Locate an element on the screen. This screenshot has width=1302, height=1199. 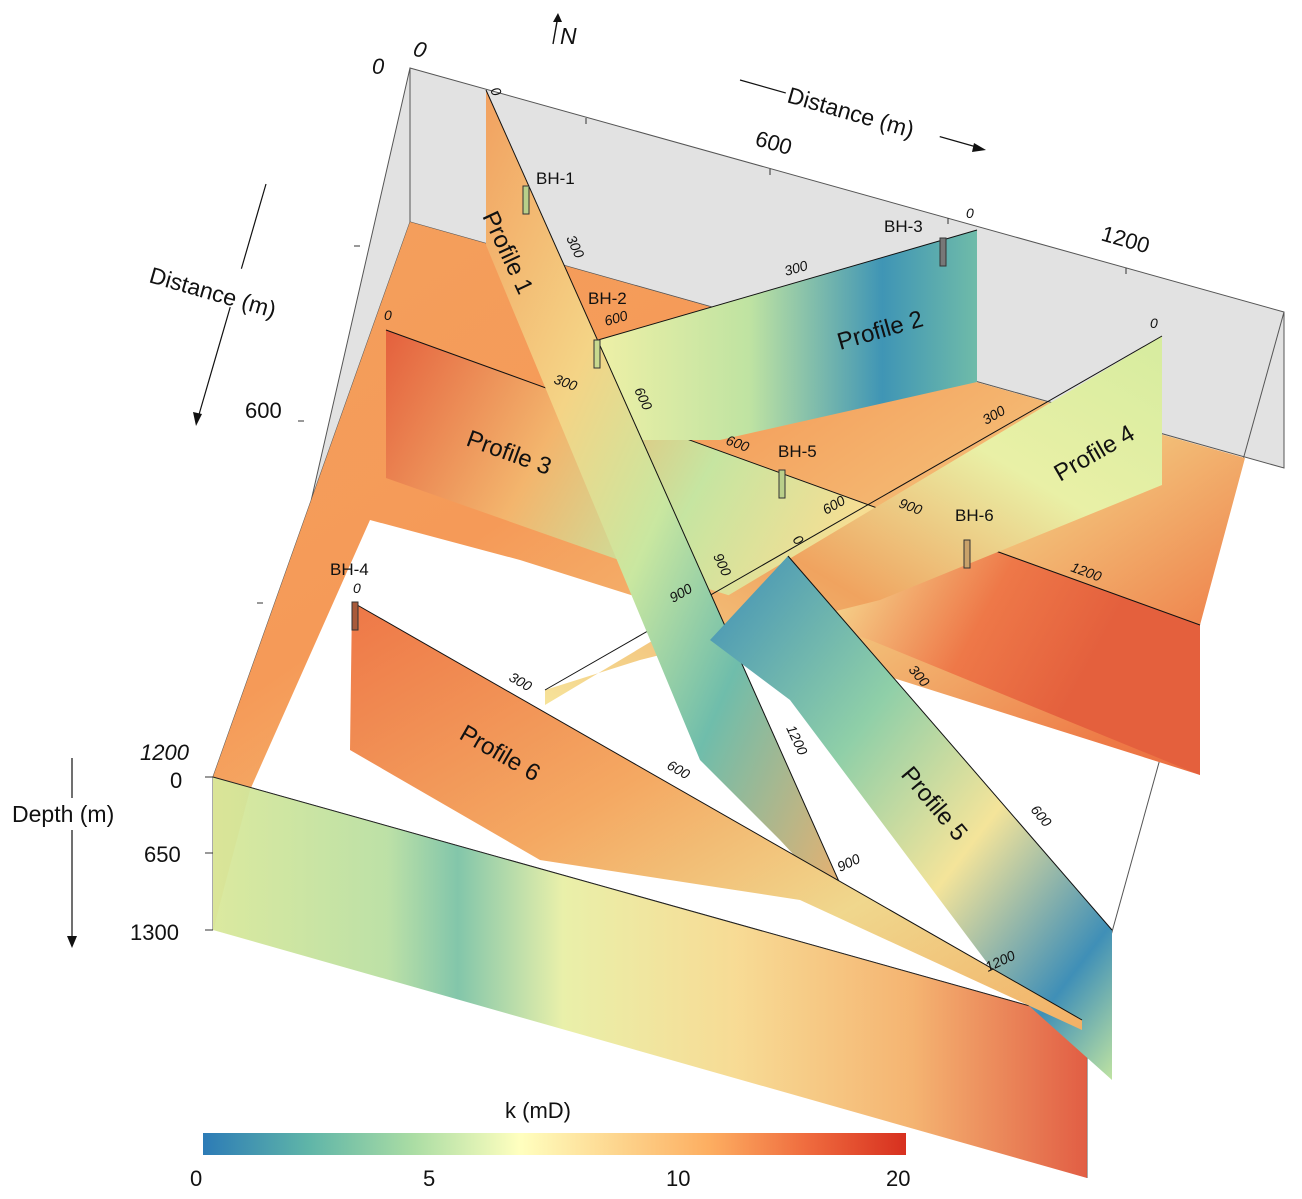
arrow-right-icon is located at coordinates (979, 147).